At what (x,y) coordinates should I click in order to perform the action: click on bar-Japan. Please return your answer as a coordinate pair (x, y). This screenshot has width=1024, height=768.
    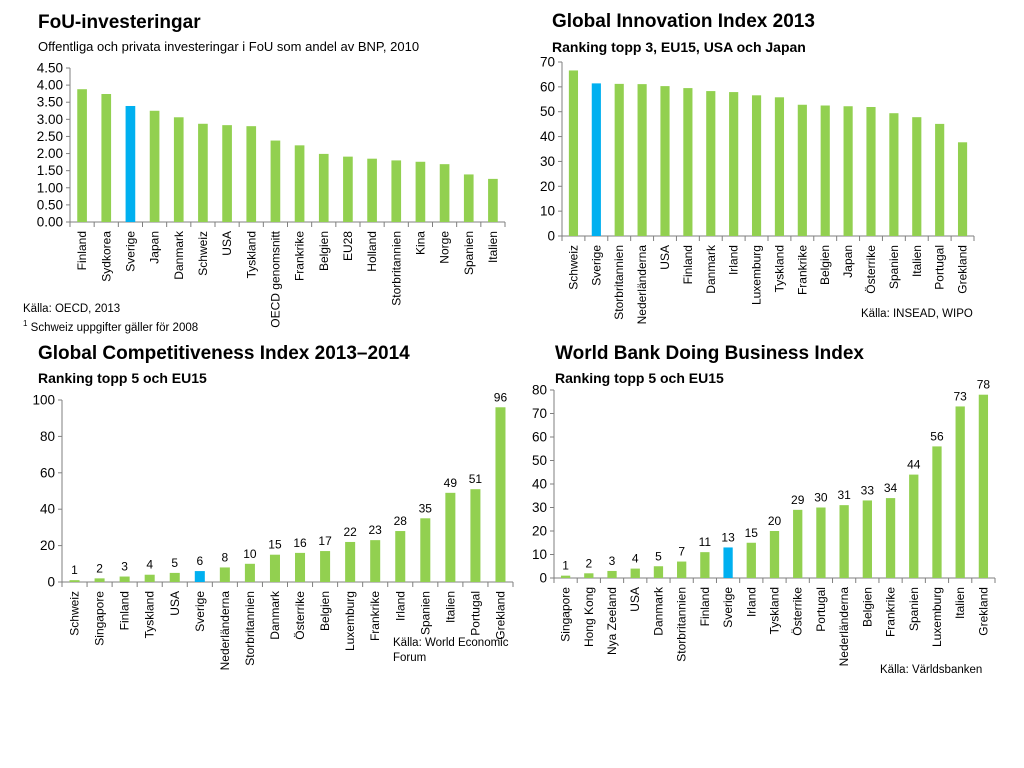
    Looking at the image, I should click on (154, 166).